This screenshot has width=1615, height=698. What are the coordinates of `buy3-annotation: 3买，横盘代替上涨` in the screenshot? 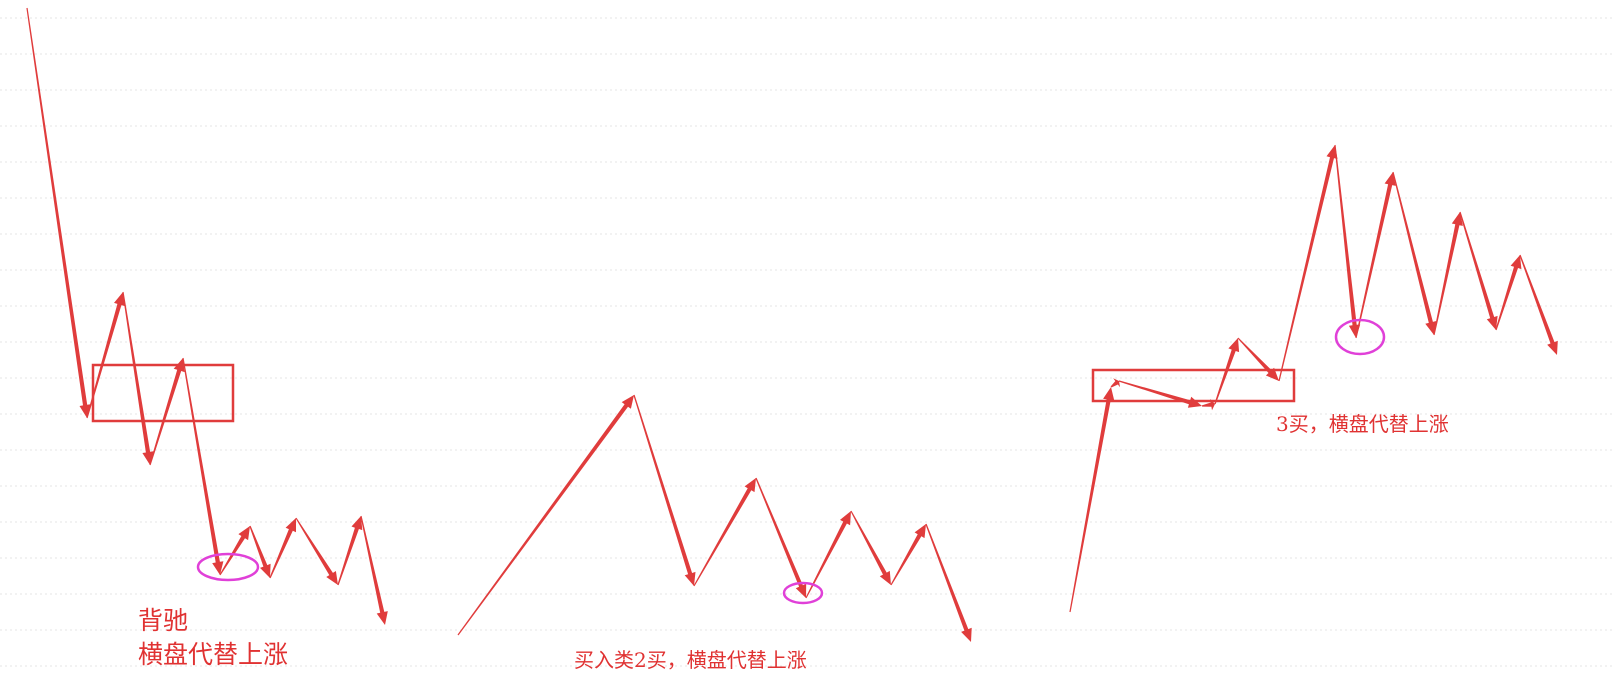 It's located at (1362, 424).